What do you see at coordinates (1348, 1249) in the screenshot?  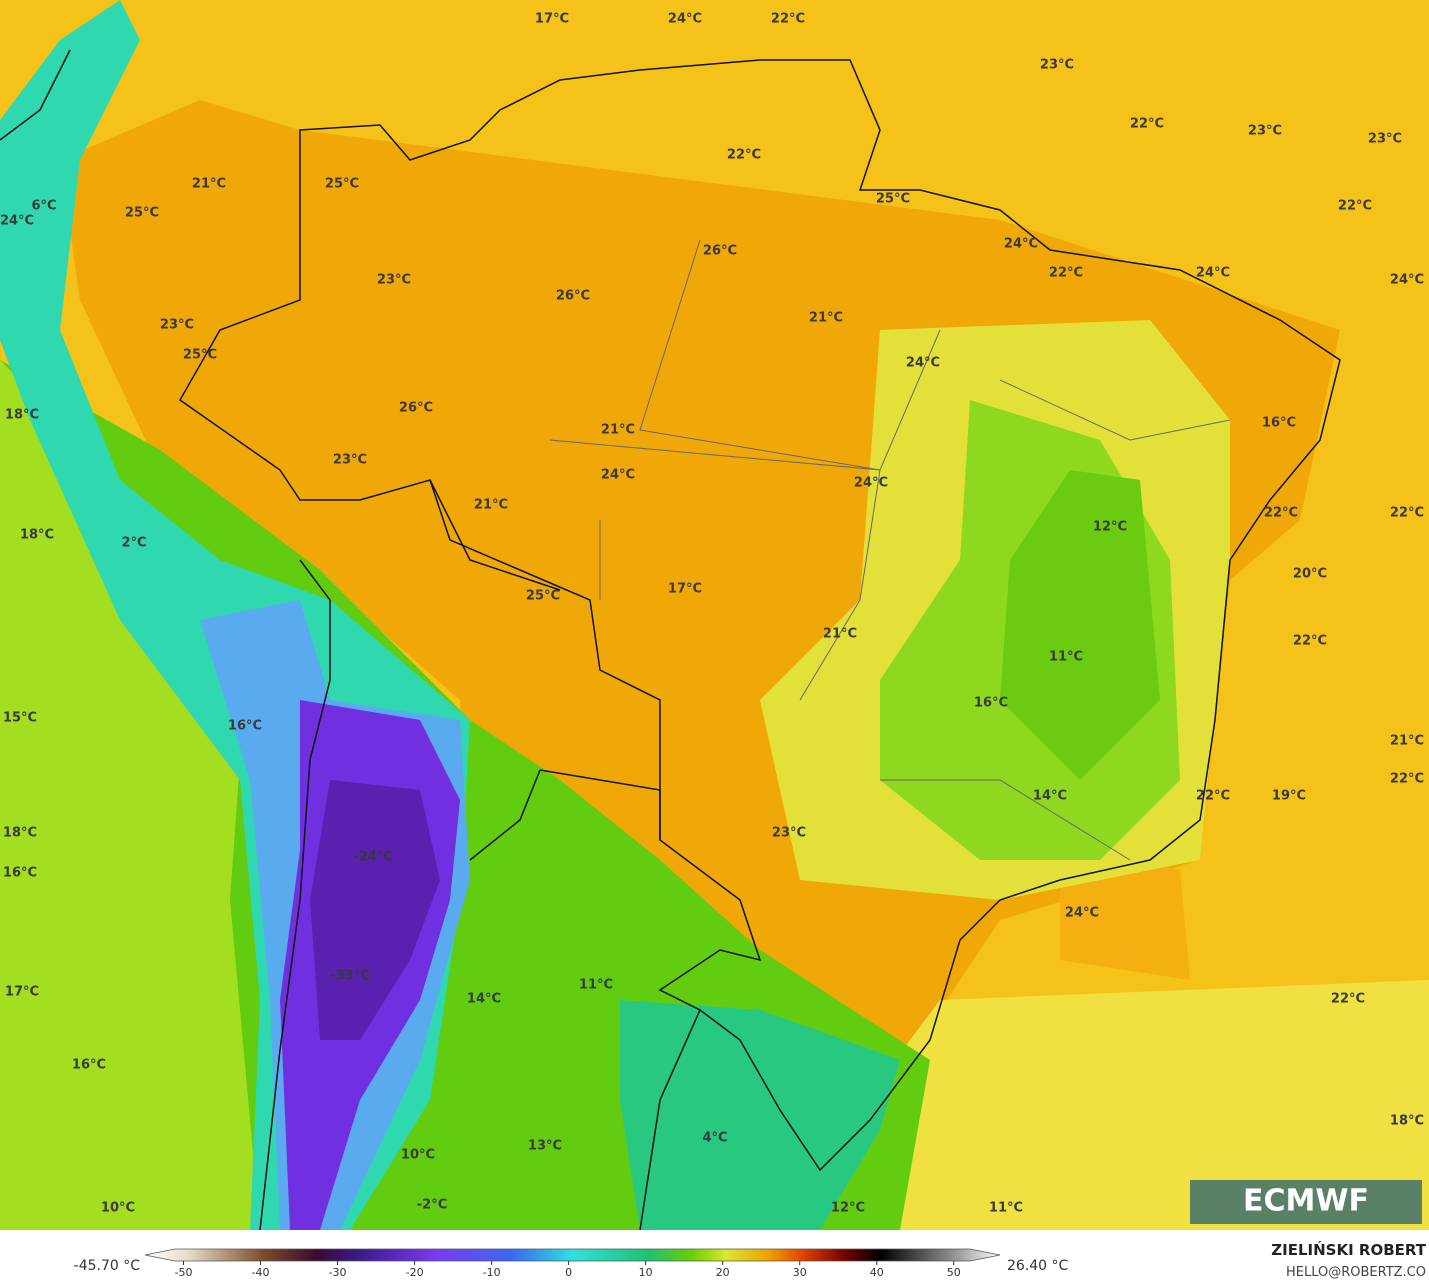 I see `author: ZIELIŃSKI ROBERT` at bounding box center [1348, 1249].